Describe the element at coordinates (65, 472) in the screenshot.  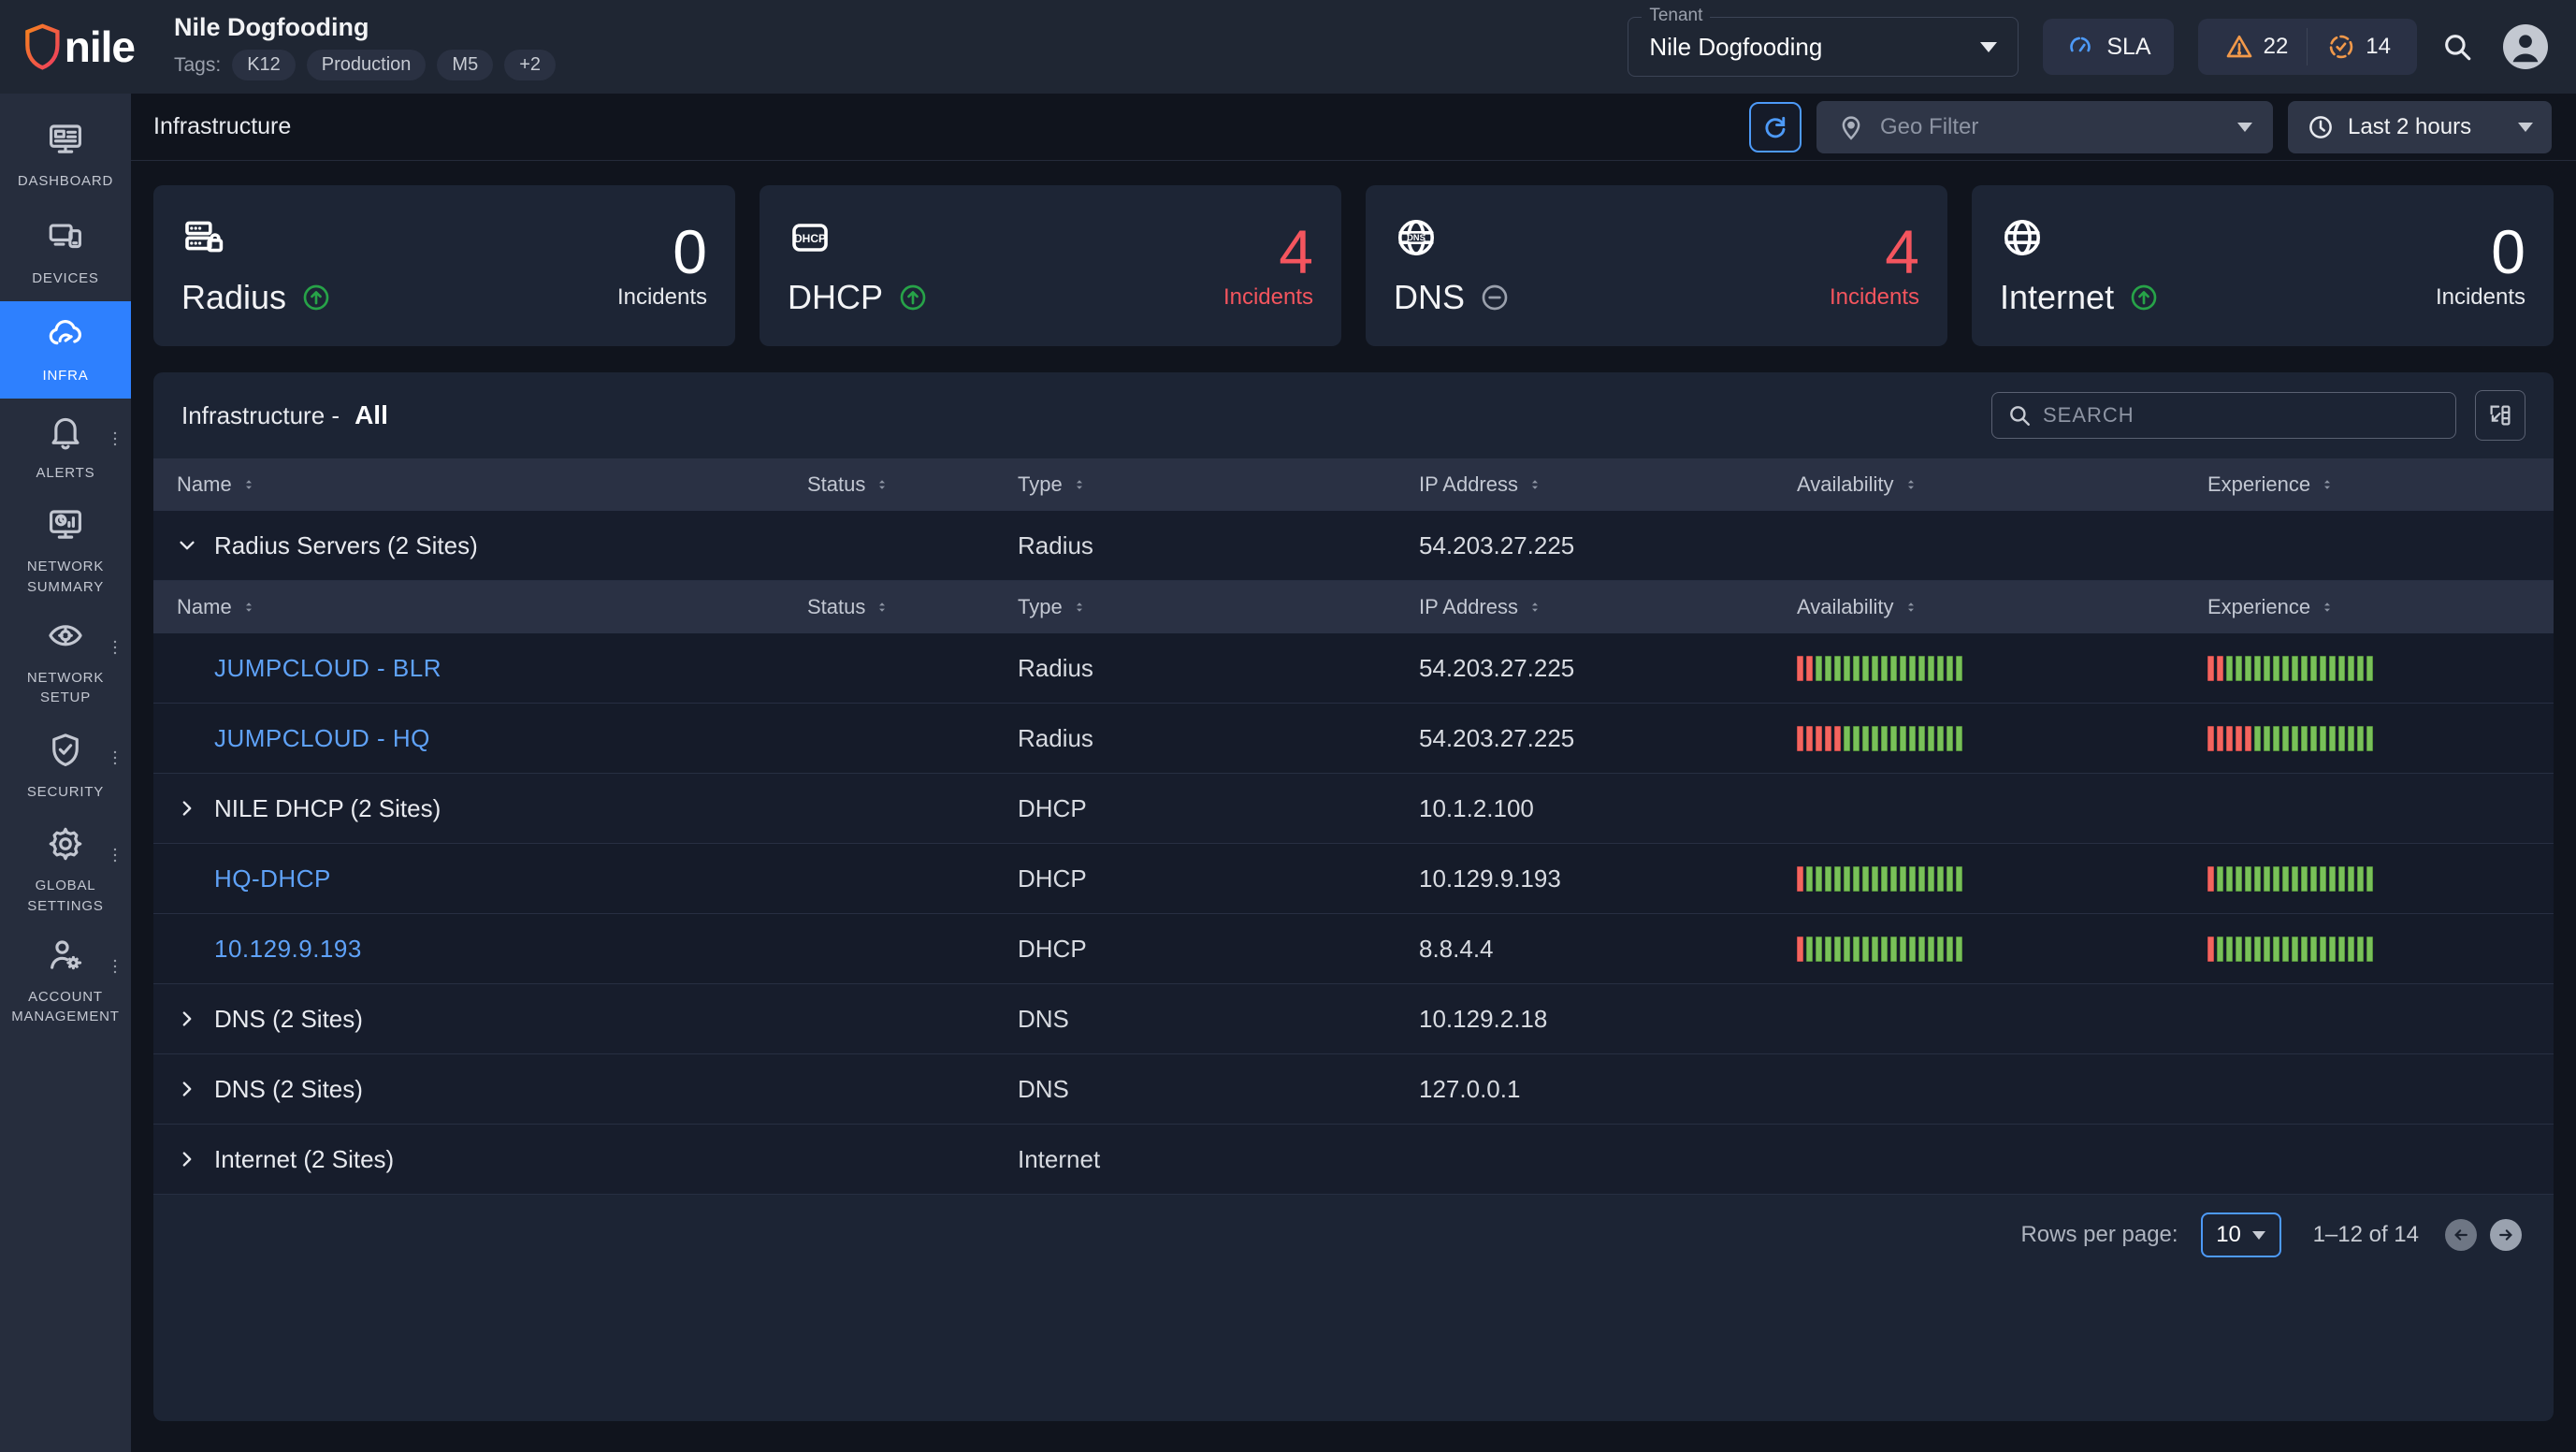
I see `sidebar-item-label: ALERTS` at that location.